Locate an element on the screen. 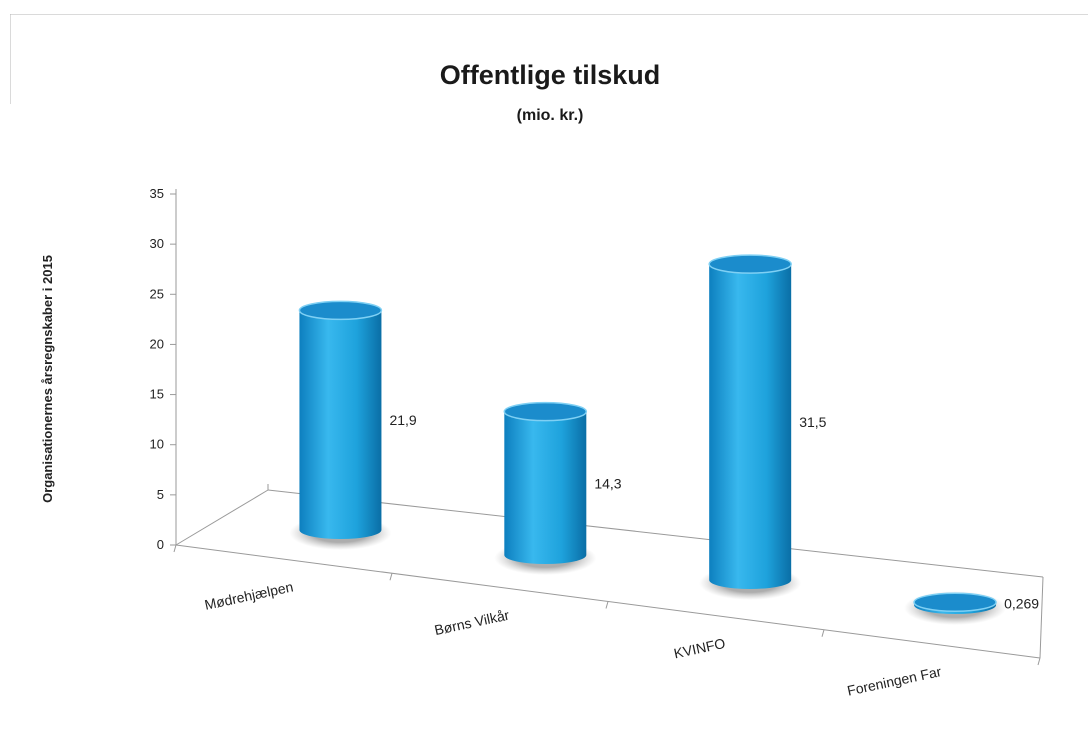 The height and width of the screenshot is (738, 1088). y-tick-label: 0 is located at coordinates (160, 544).